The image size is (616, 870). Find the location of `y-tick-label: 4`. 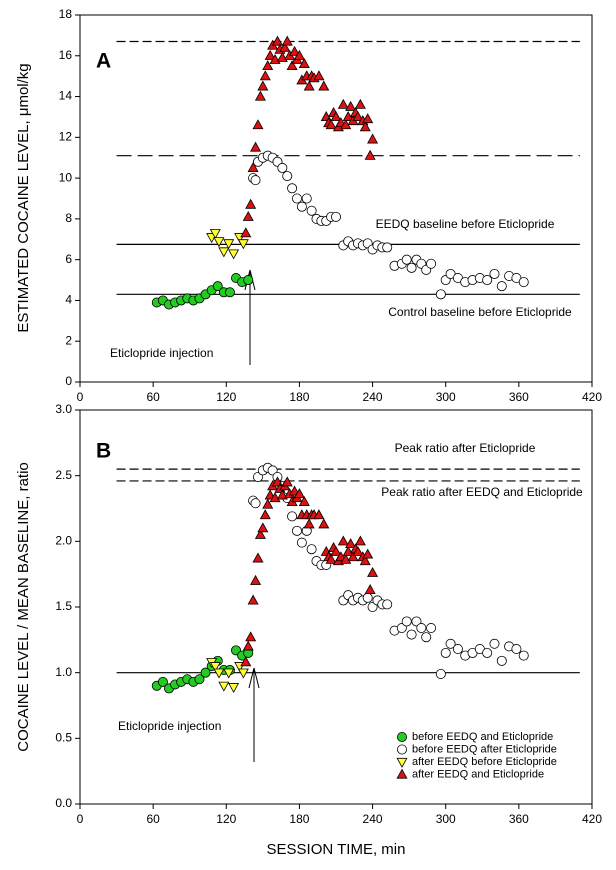

y-tick-label: 4 is located at coordinates (68, 300).